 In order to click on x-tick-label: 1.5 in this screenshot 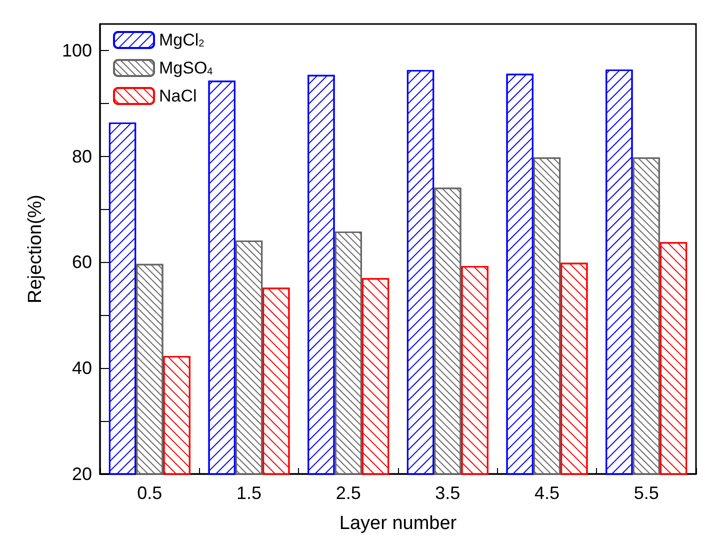, I will do `click(249, 493)`.